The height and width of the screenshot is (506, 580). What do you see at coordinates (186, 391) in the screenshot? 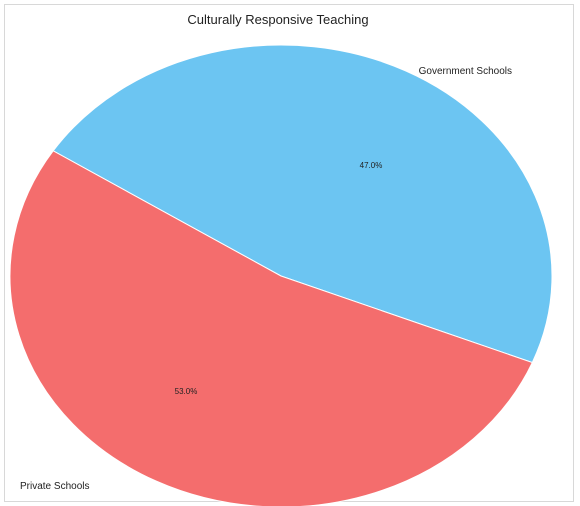
I see `slice-percent-private-schools: 53.0%` at bounding box center [186, 391].